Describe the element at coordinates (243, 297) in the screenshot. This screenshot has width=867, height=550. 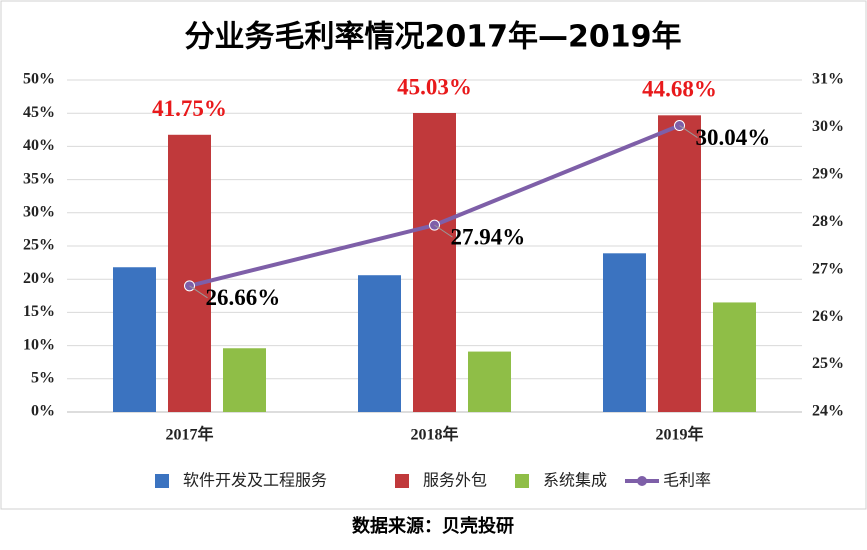
I see `line-value-label: 26.66%` at that location.